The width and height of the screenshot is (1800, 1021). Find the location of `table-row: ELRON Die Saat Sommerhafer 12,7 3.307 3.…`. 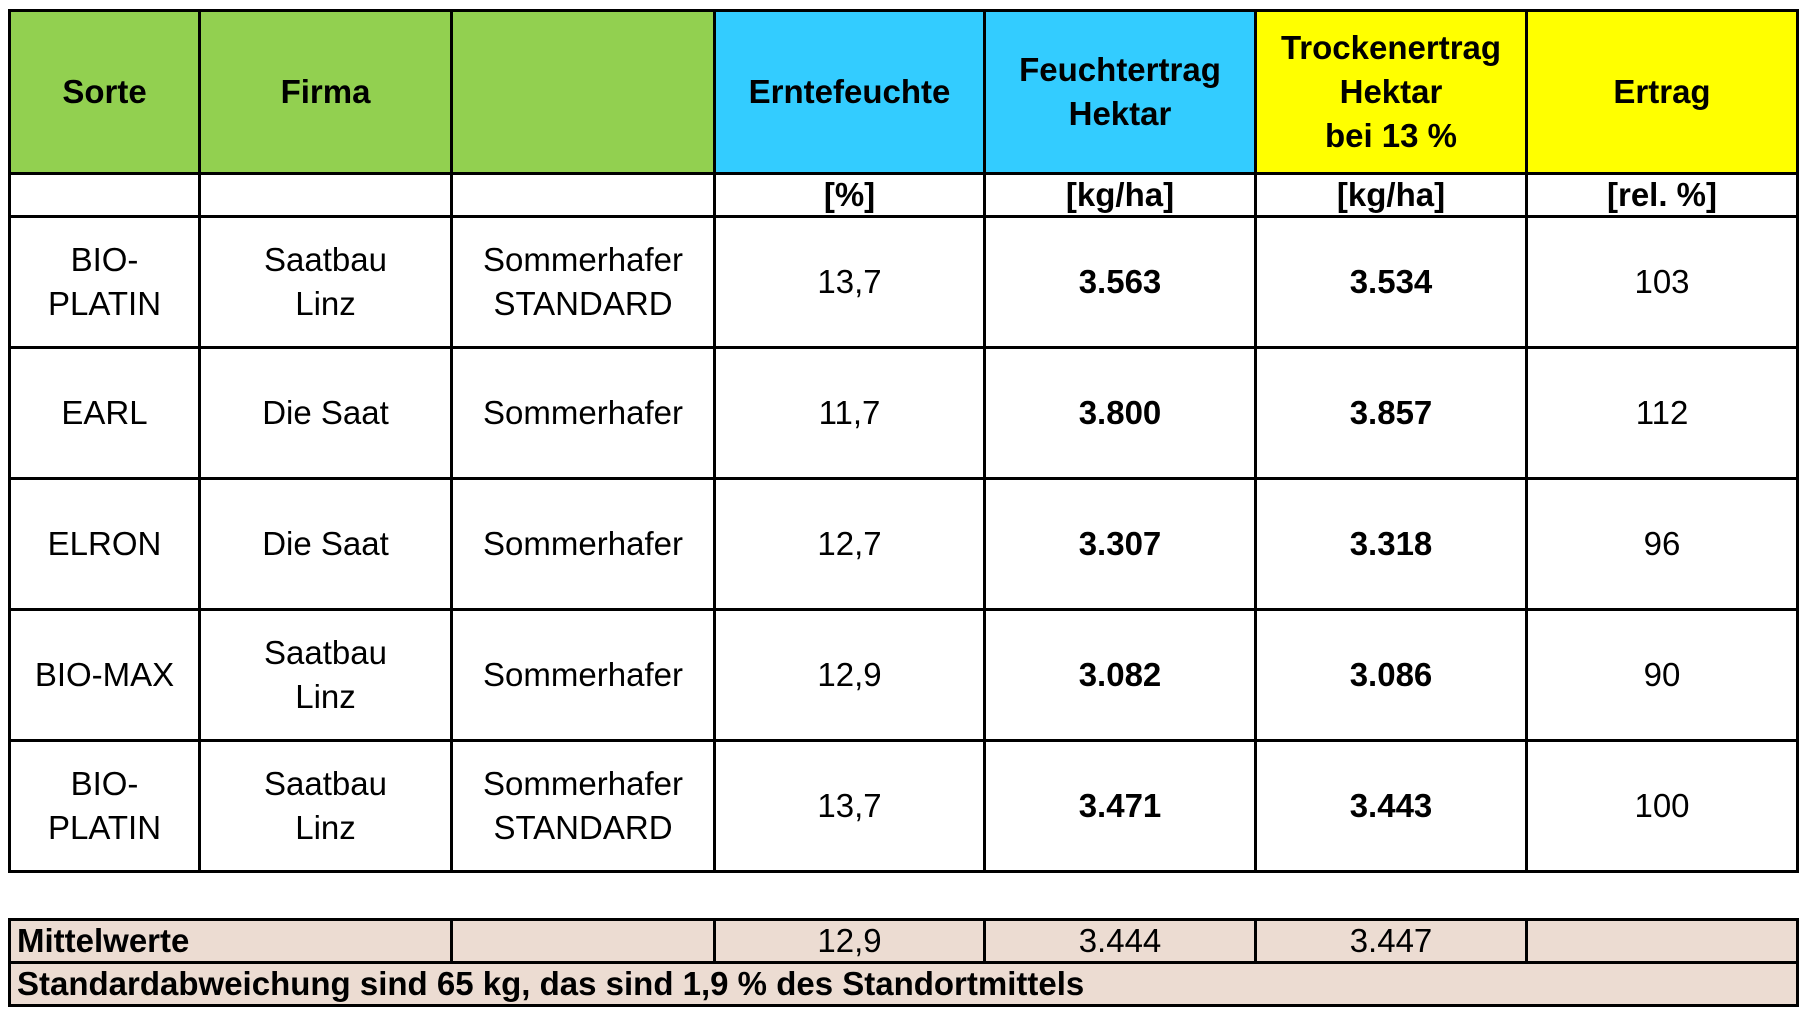

table-row: ELRON Die Saat Sommerhafer 12,7 3.307 3.… is located at coordinates (903, 544).